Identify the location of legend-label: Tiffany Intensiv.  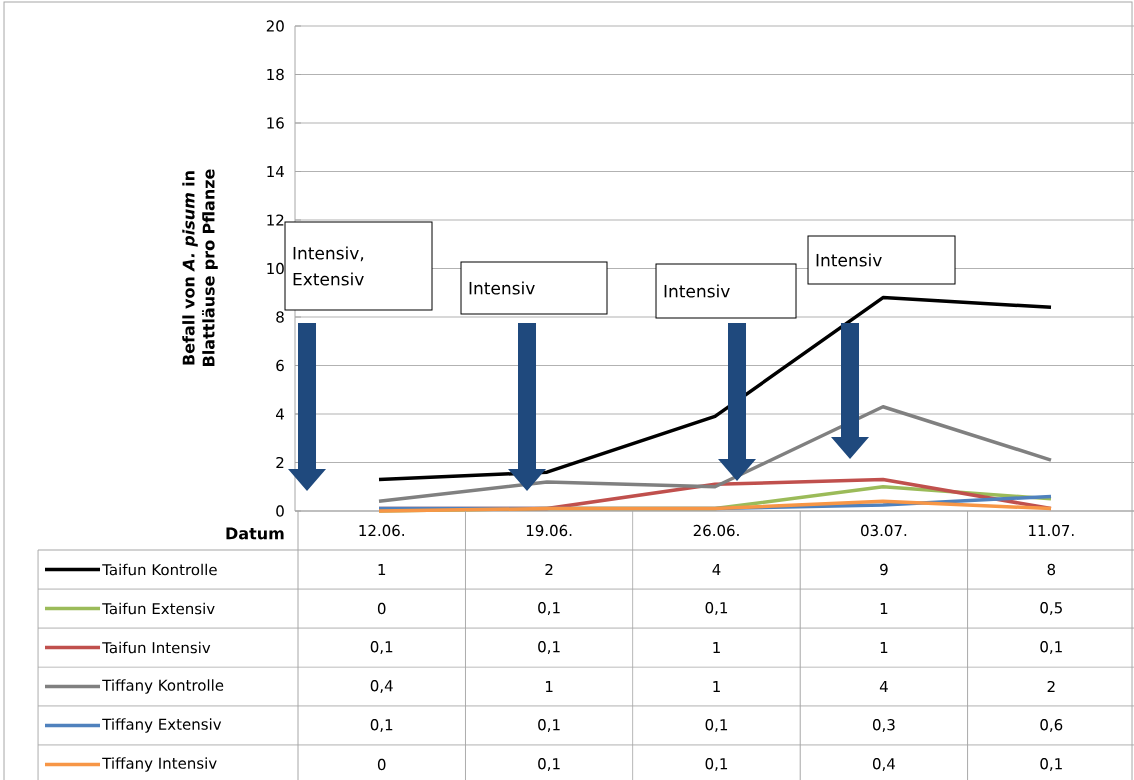
(159, 764).